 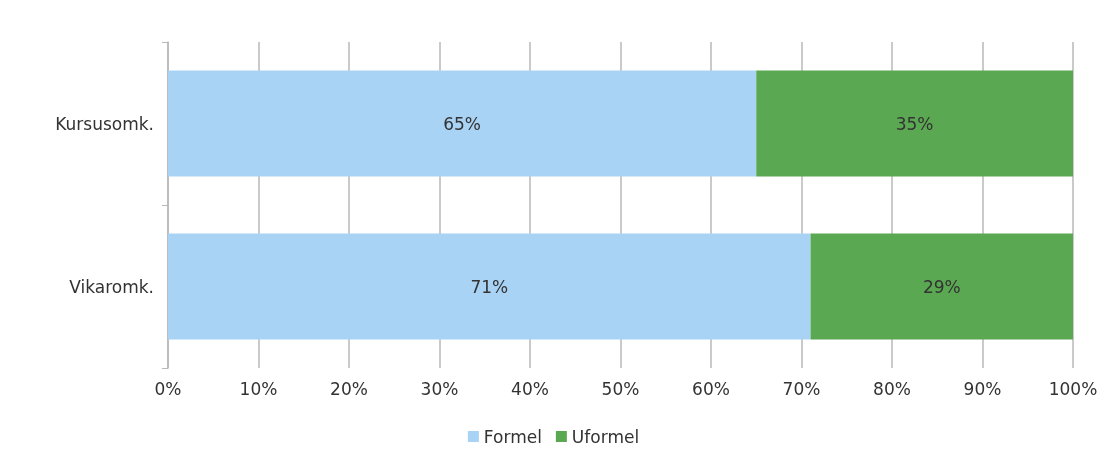 I want to click on x-tick-label: 20%, so click(x=349, y=388).